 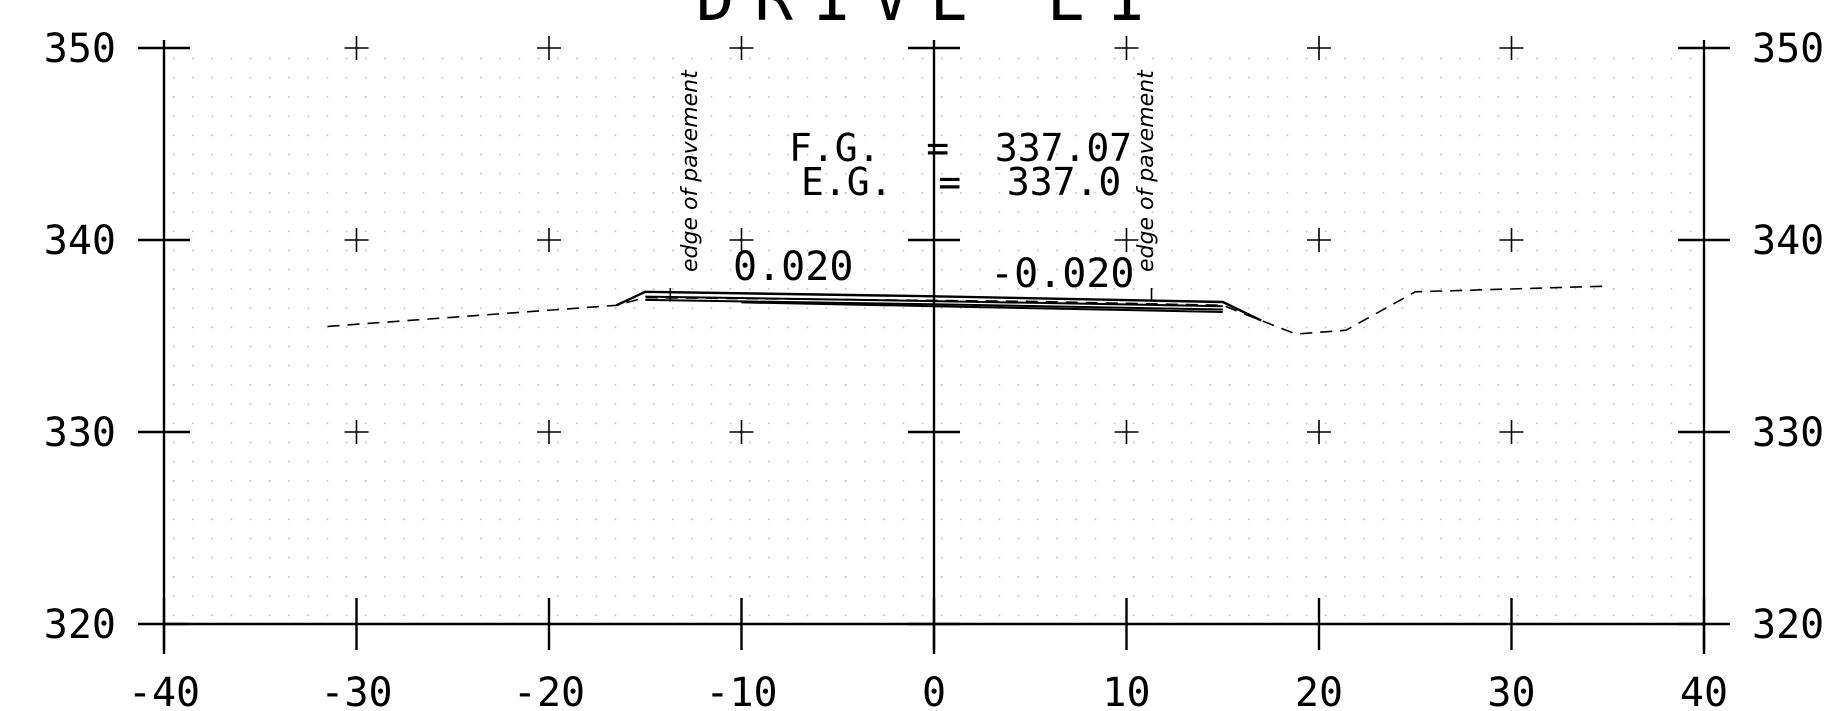 I want to click on y-tick-label-left: 320, so click(x=80, y=625).